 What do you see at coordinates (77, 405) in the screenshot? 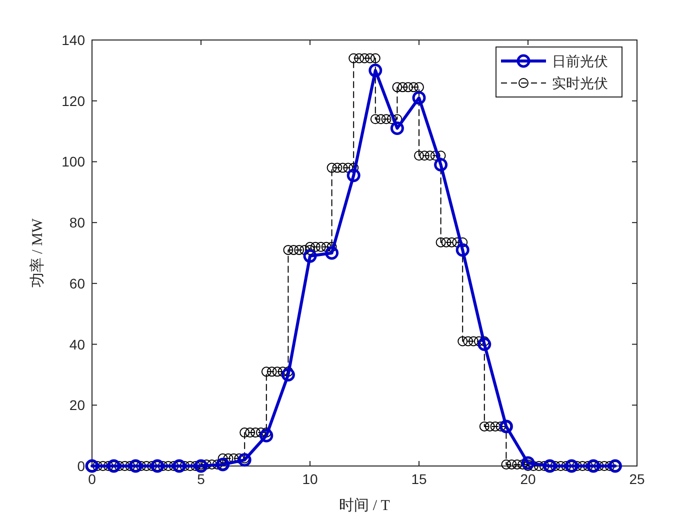
I see `y-tick-label: 20` at bounding box center [77, 405].